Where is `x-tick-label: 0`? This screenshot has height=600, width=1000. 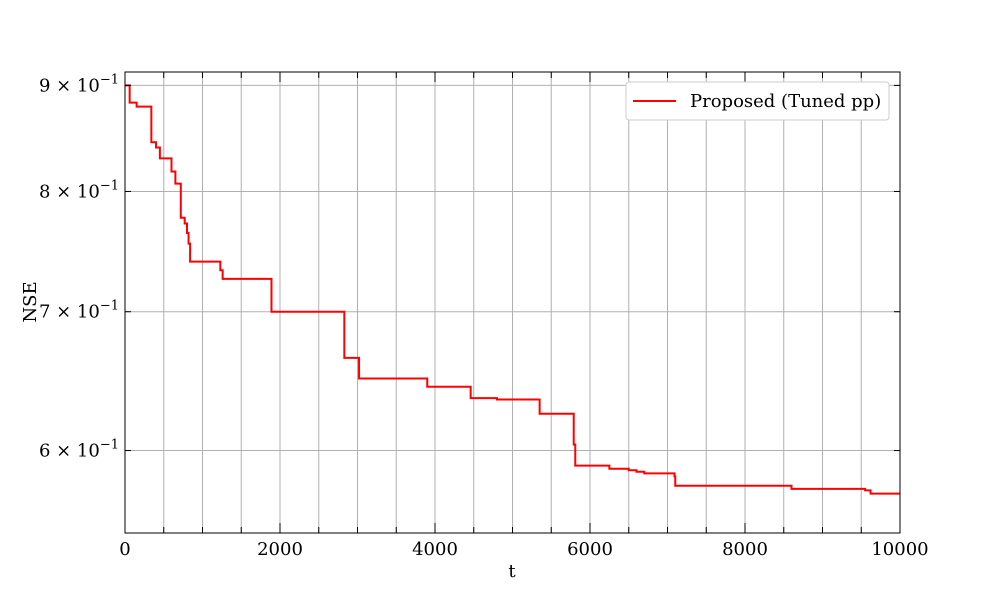 x-tick-label: 0 is located at coordinates (124, 549).